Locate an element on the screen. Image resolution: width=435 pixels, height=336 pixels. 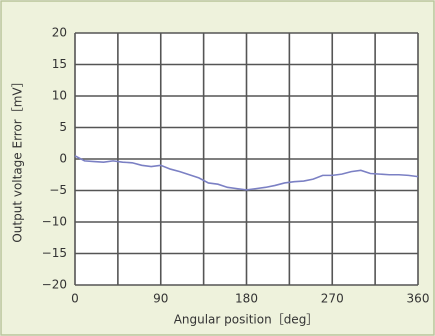
x-tick-label: 180 is located at coordinates (246, 299).